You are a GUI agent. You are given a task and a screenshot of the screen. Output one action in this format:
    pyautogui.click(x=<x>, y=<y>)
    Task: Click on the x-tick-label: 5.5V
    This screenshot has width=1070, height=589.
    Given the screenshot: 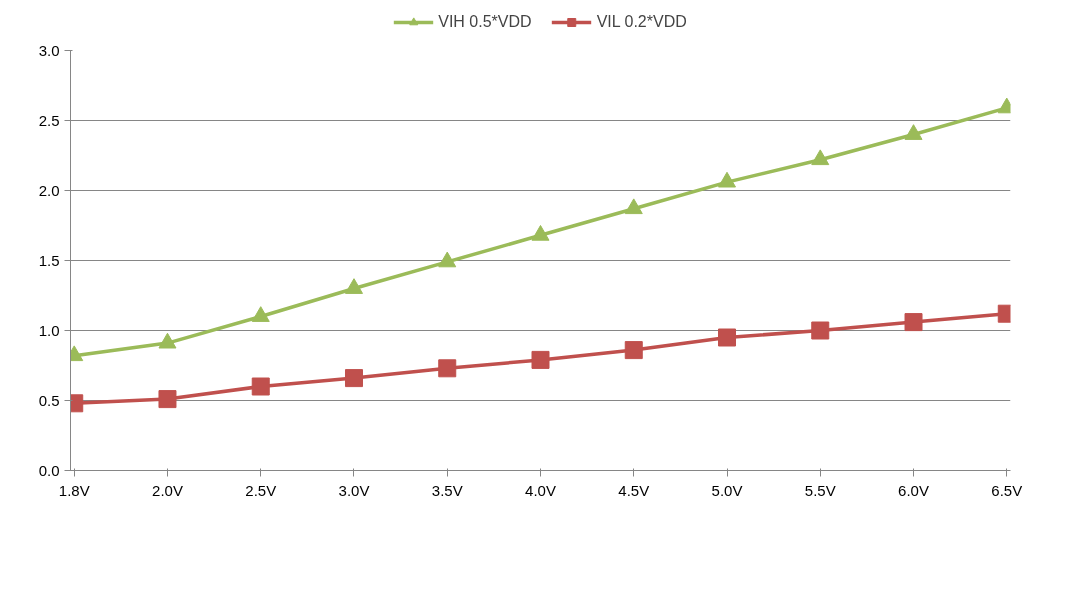 What is the action you would take?
    pyautogui.click(x=820, y=490)
    